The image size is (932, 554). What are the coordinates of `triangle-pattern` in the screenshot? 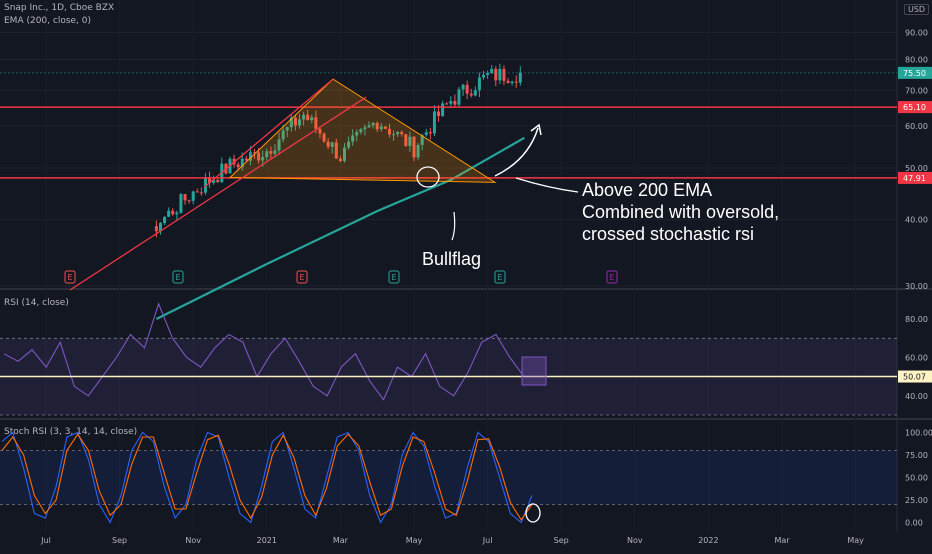 It's located at (362, 130).